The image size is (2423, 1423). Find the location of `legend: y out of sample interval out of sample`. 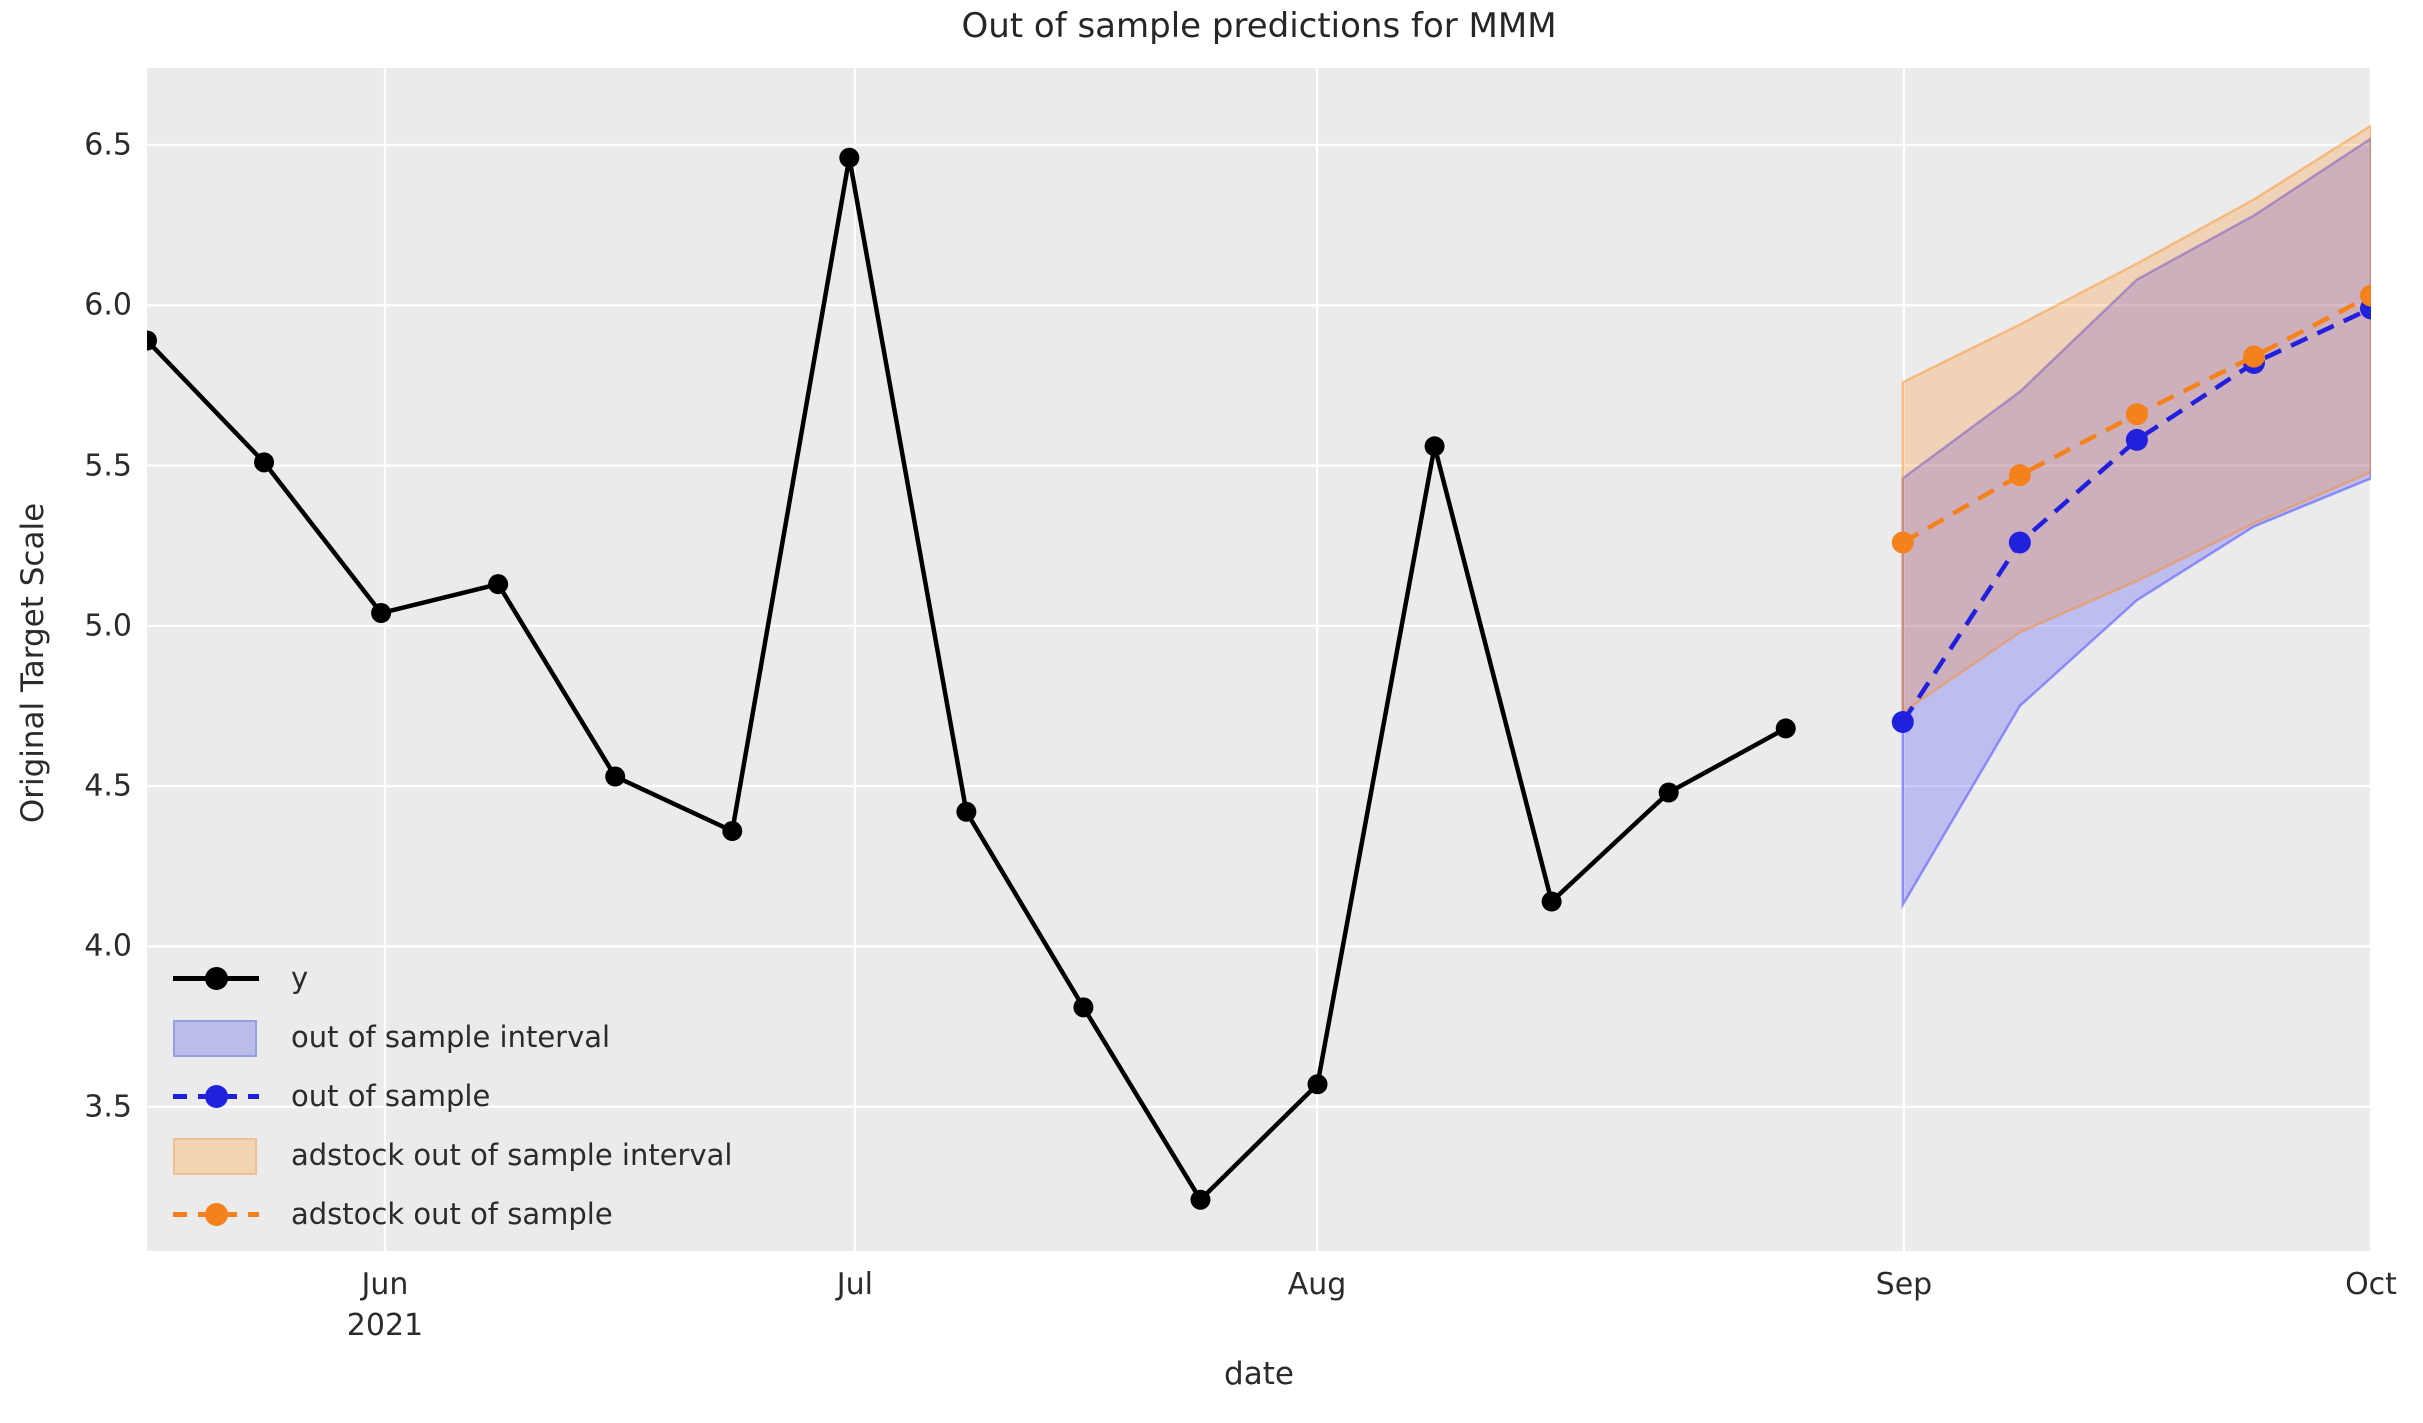

legend: y out of sample interval out of sample is located at coordinates (452, 1095).